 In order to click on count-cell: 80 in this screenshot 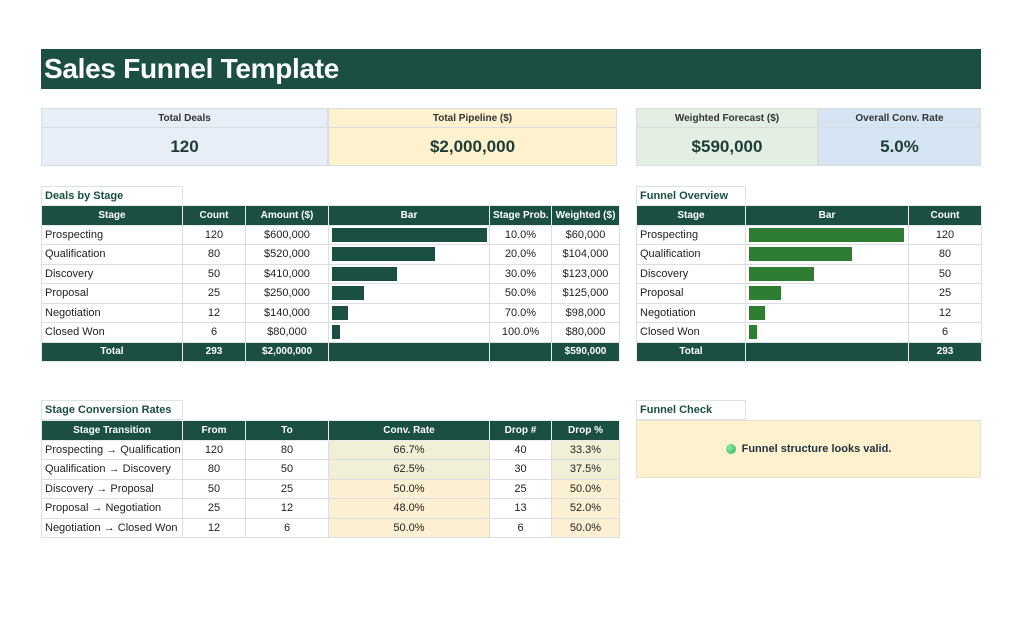, I will do `click(214, 254)`.